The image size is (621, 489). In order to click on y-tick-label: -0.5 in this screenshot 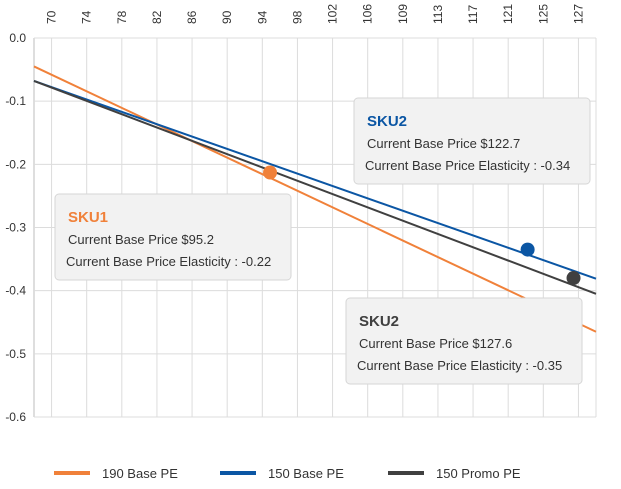, I will do `click(15, 354)`.